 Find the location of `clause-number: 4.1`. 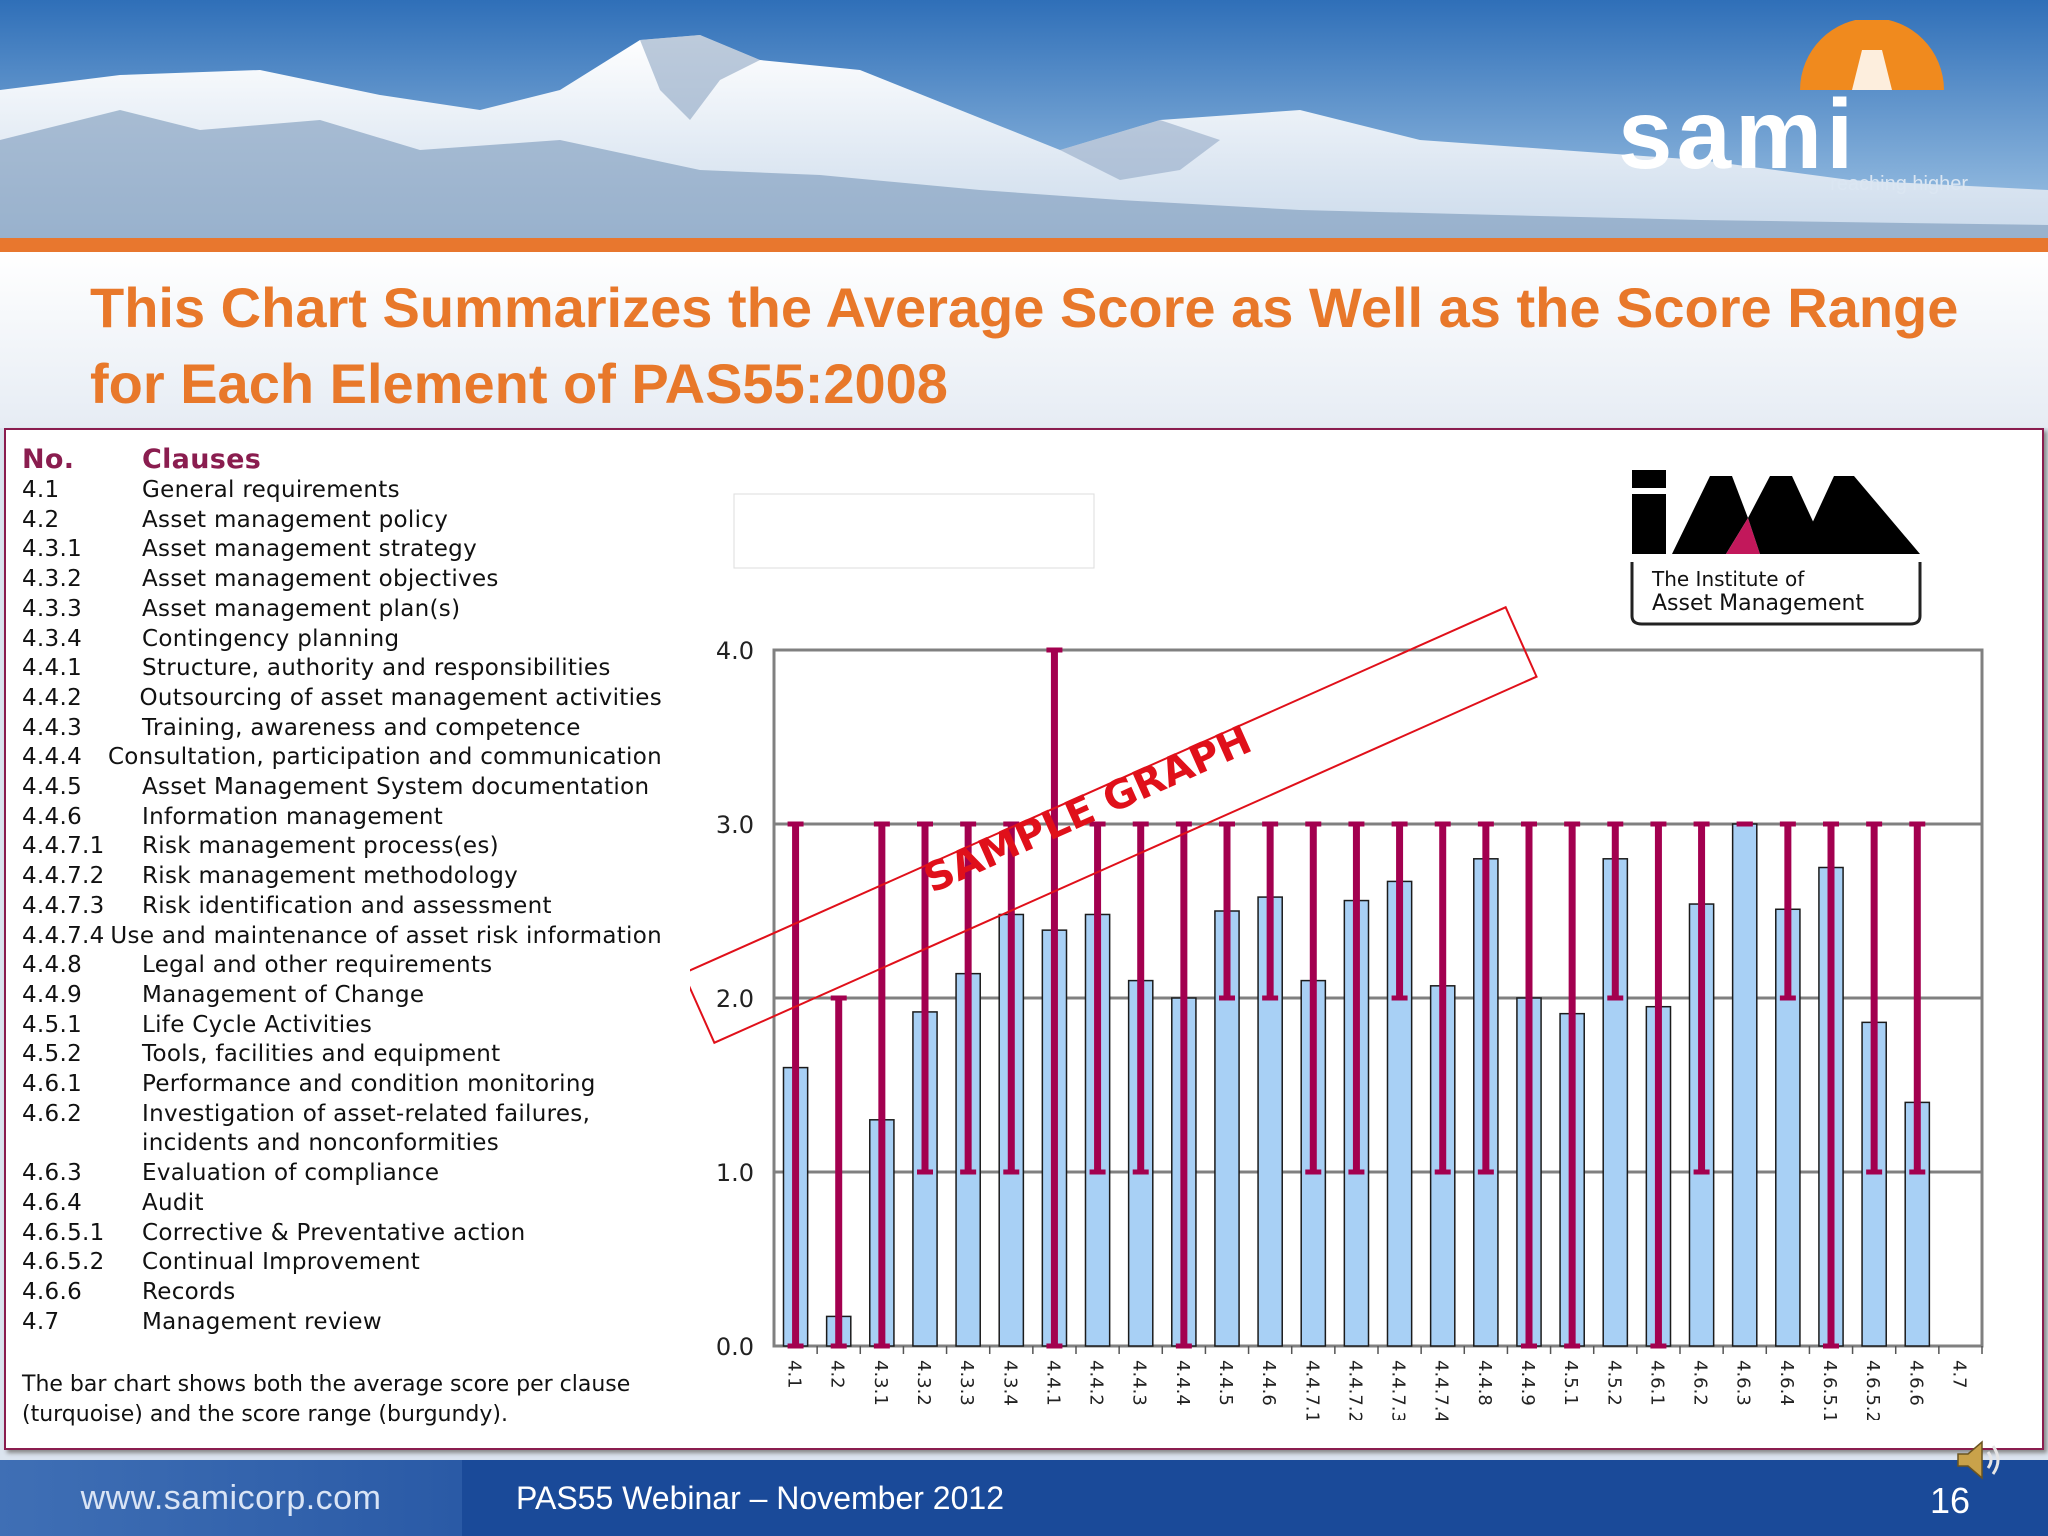

clause-number: 4.1 is located at coordinates (41, 490).